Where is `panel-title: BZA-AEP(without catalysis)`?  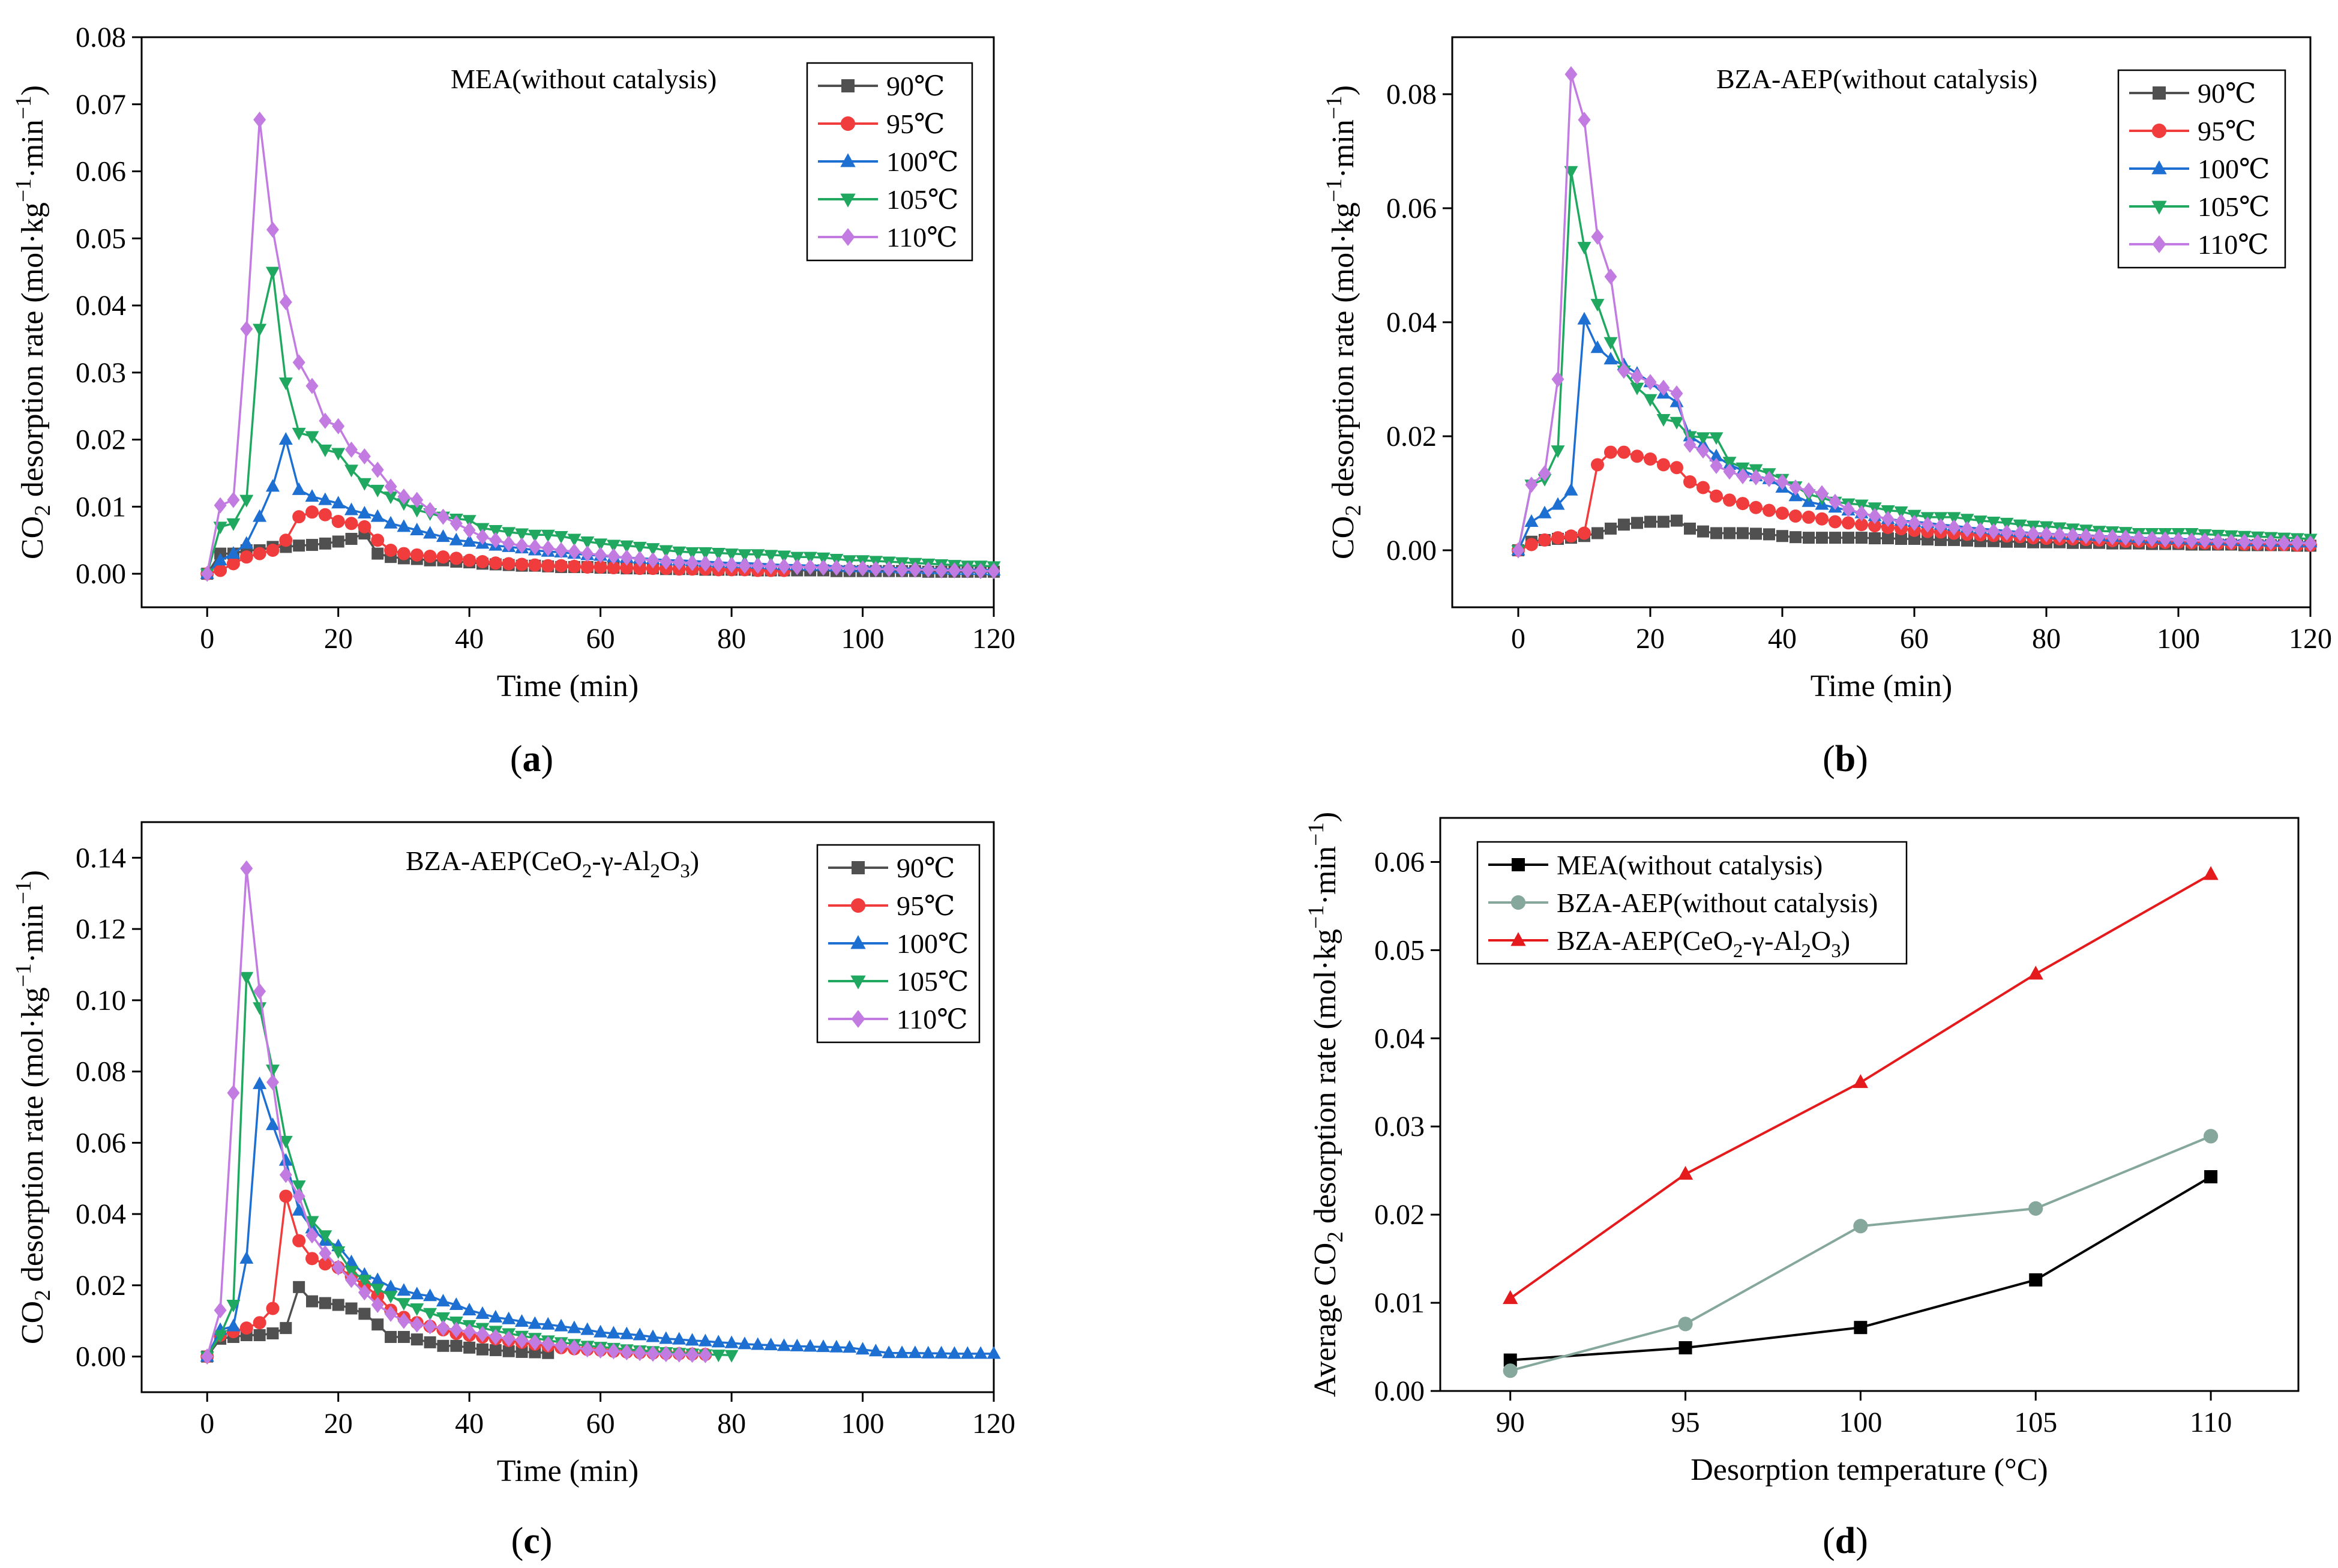 panel-title: BZA-AEP(without catalysis) is located at coordinates (1877, 79).